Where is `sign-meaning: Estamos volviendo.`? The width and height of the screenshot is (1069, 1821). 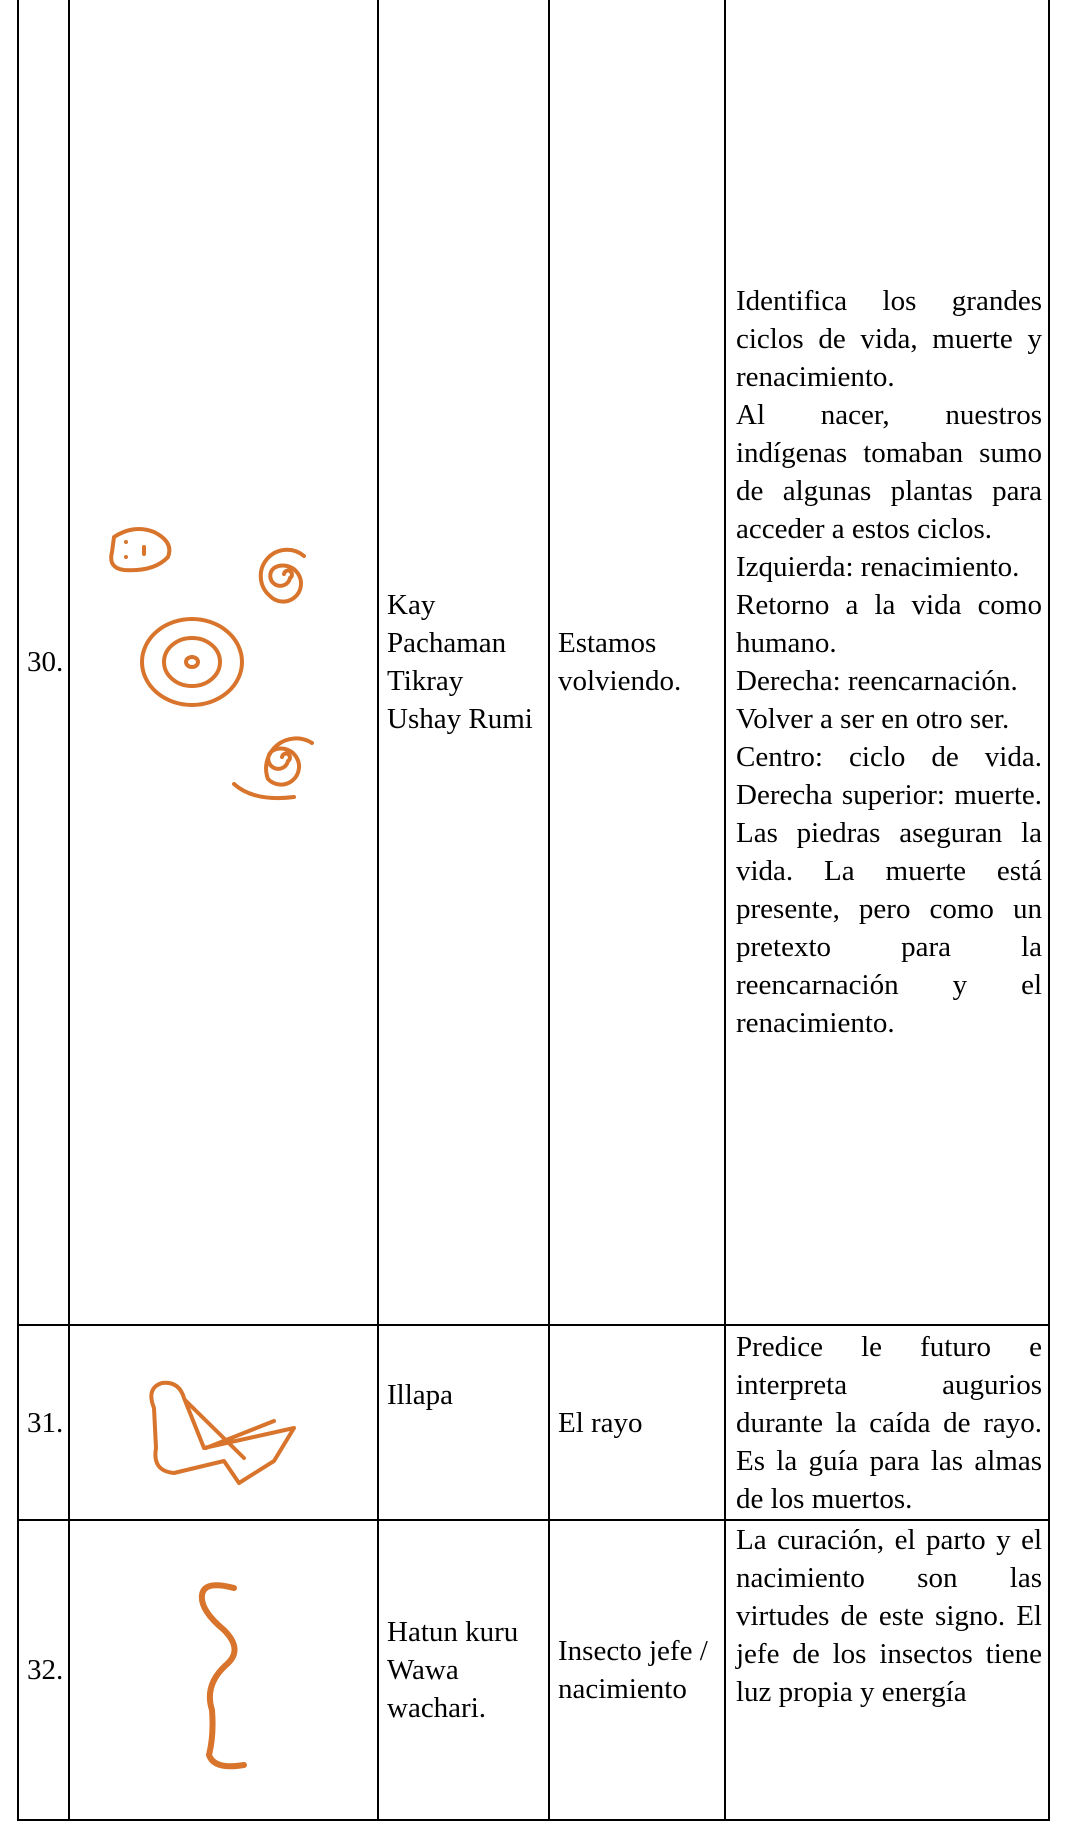
sign-meaning: Estamos volviendo. is located at coordinates (637, 663).